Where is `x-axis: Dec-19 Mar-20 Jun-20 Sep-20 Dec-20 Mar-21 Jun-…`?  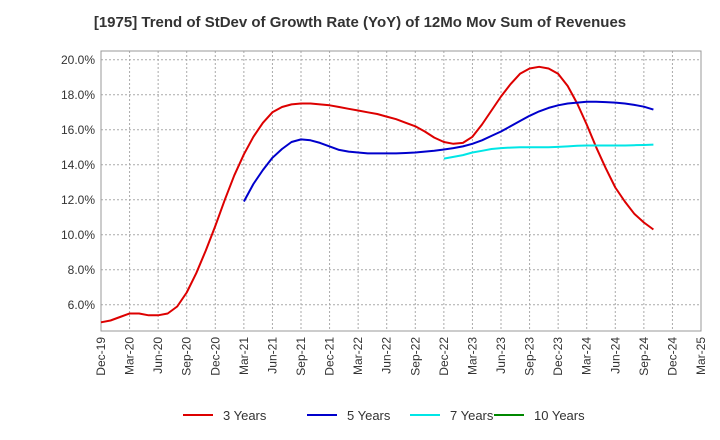 x-axis: Dec-19 Mar-20 Jun-20 Sep-20 Dec-20 Mar-21 Jun-… is located at coordinates (401, 356).